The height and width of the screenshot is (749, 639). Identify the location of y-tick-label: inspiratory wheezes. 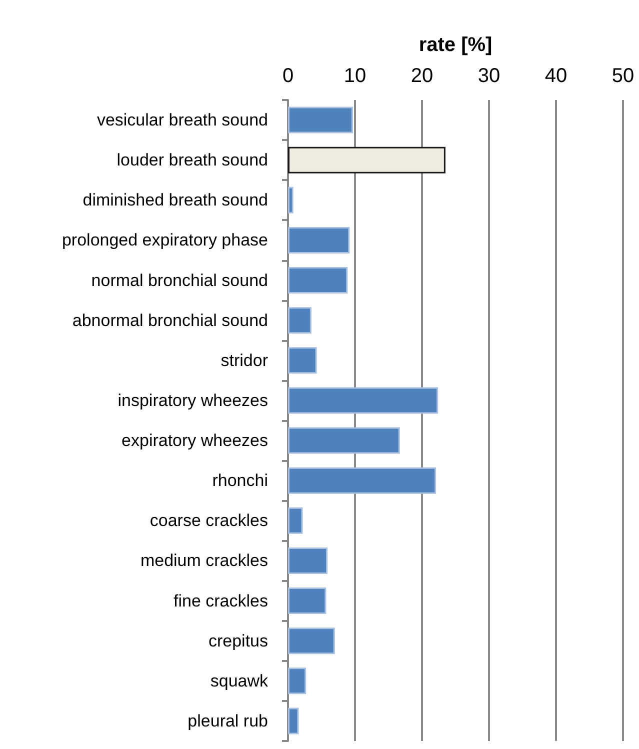
(193, 400).